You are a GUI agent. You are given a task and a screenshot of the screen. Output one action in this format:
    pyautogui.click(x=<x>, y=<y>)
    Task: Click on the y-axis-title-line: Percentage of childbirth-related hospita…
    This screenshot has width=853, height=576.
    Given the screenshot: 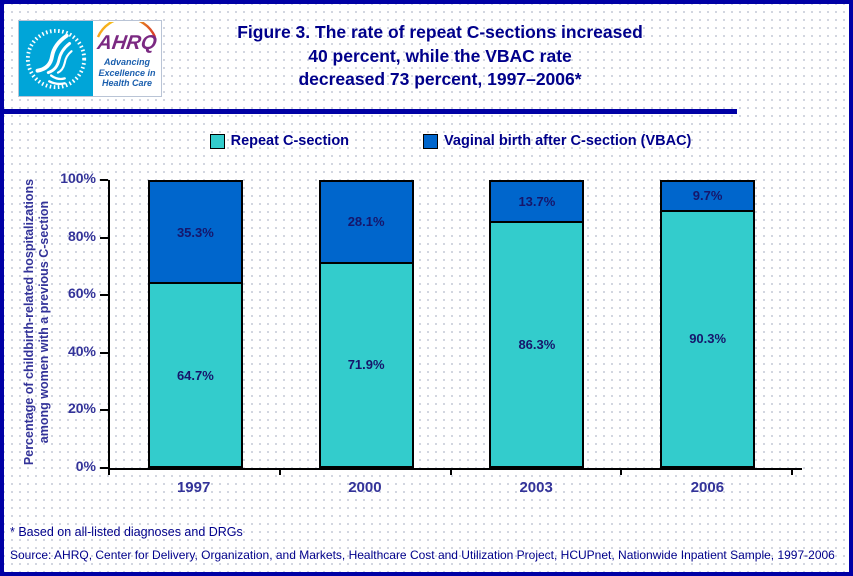 What is the action you would take?
    pyautogui.click(x=29, y=322)
    